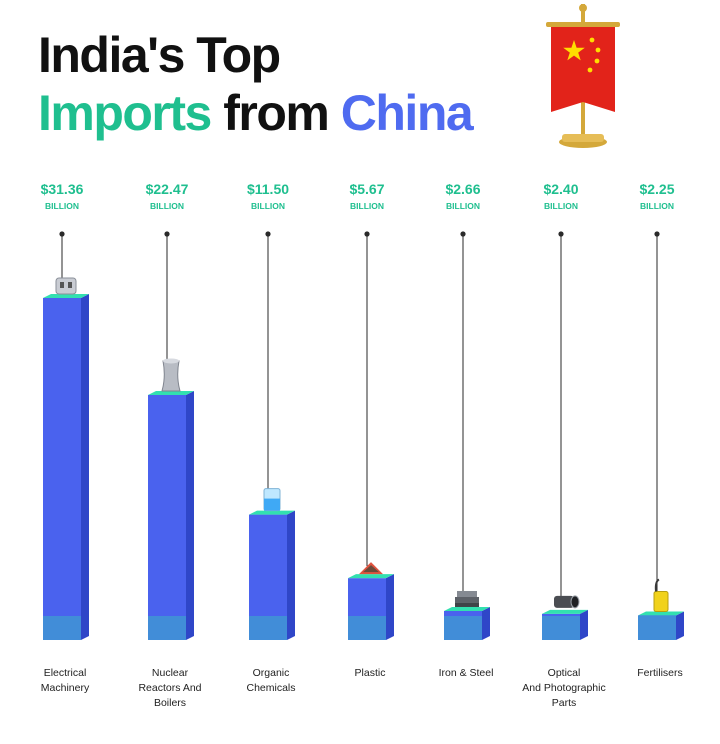 This screenshot has width=720, height=744. I want to click on bar-group-4: $5.67 BILLION Plastic, so click(371, 430).